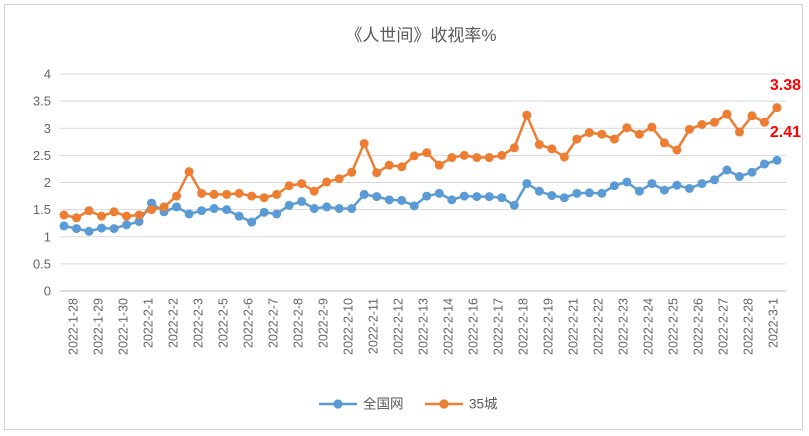 The width and height of the screenshot is (809, 436). I want to click on svg-text: 2022-2-2, so click(173, 323).